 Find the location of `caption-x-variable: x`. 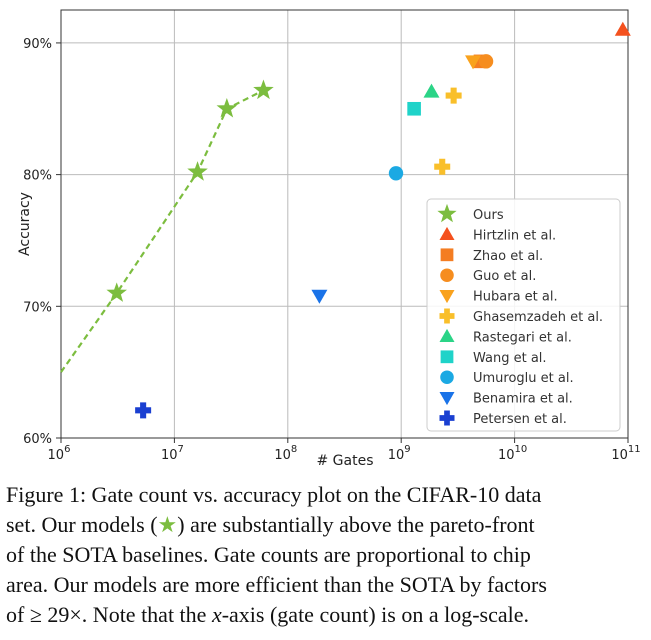

caption-x-variable: x is located at coordinates (216, 614).